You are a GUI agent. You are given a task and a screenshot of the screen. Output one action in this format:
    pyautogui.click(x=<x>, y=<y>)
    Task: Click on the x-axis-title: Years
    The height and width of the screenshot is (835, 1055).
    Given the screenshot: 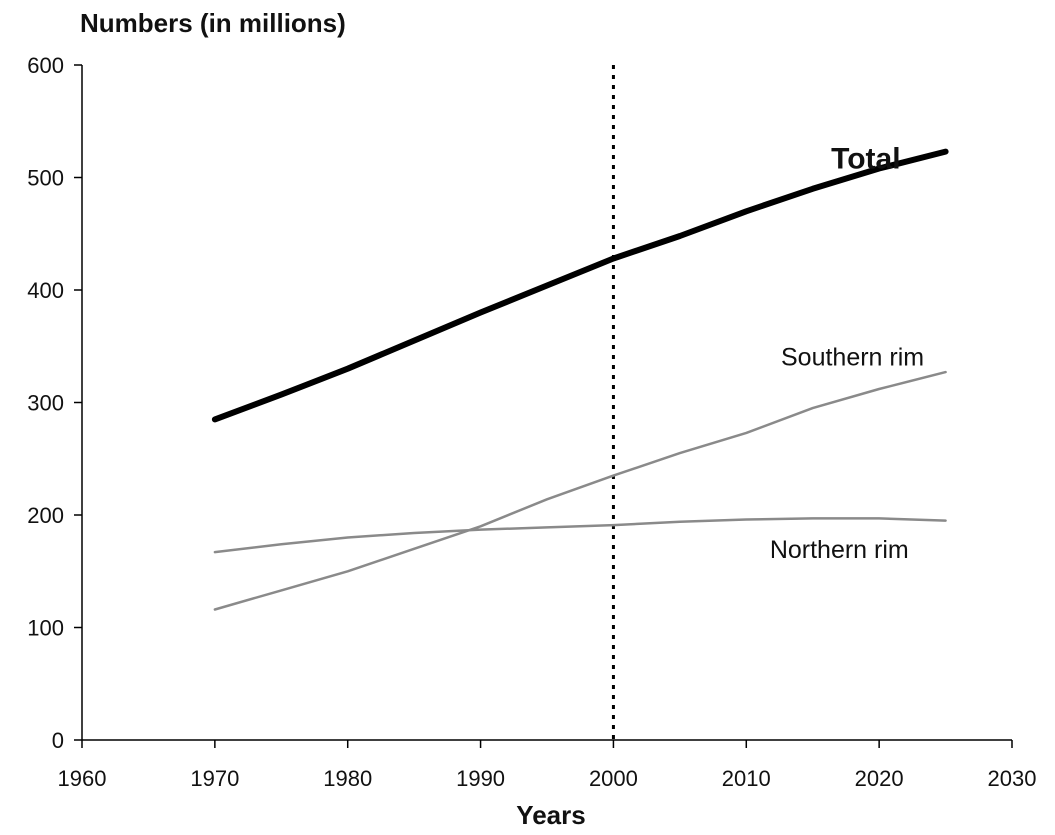 What is the action you would take?
    pyautogui.click(x=551, y=815)
    